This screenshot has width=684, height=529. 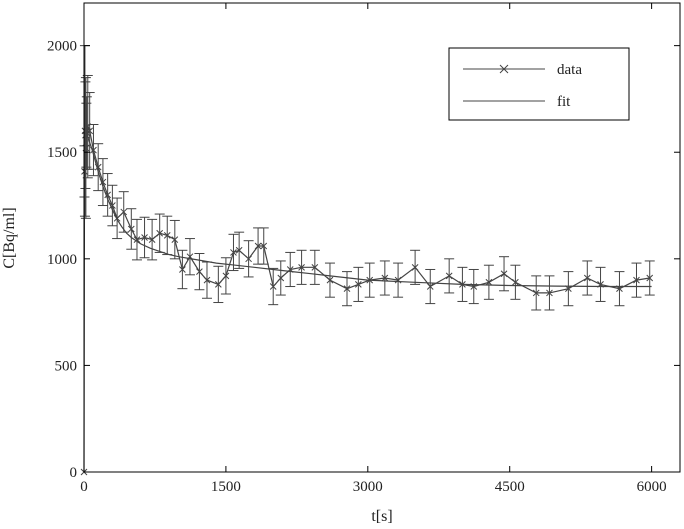 What do you see at coordinates (66, 366) in the screenshot?
I see `y-tick-label: 500` at bounding box center [66, 366].